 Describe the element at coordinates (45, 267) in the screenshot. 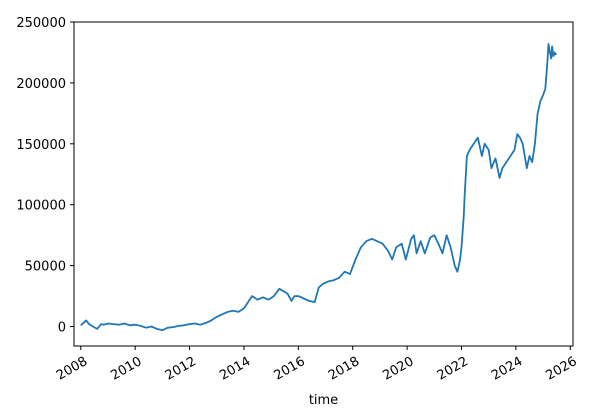

I see `y-tick-label: 50000` at that location.